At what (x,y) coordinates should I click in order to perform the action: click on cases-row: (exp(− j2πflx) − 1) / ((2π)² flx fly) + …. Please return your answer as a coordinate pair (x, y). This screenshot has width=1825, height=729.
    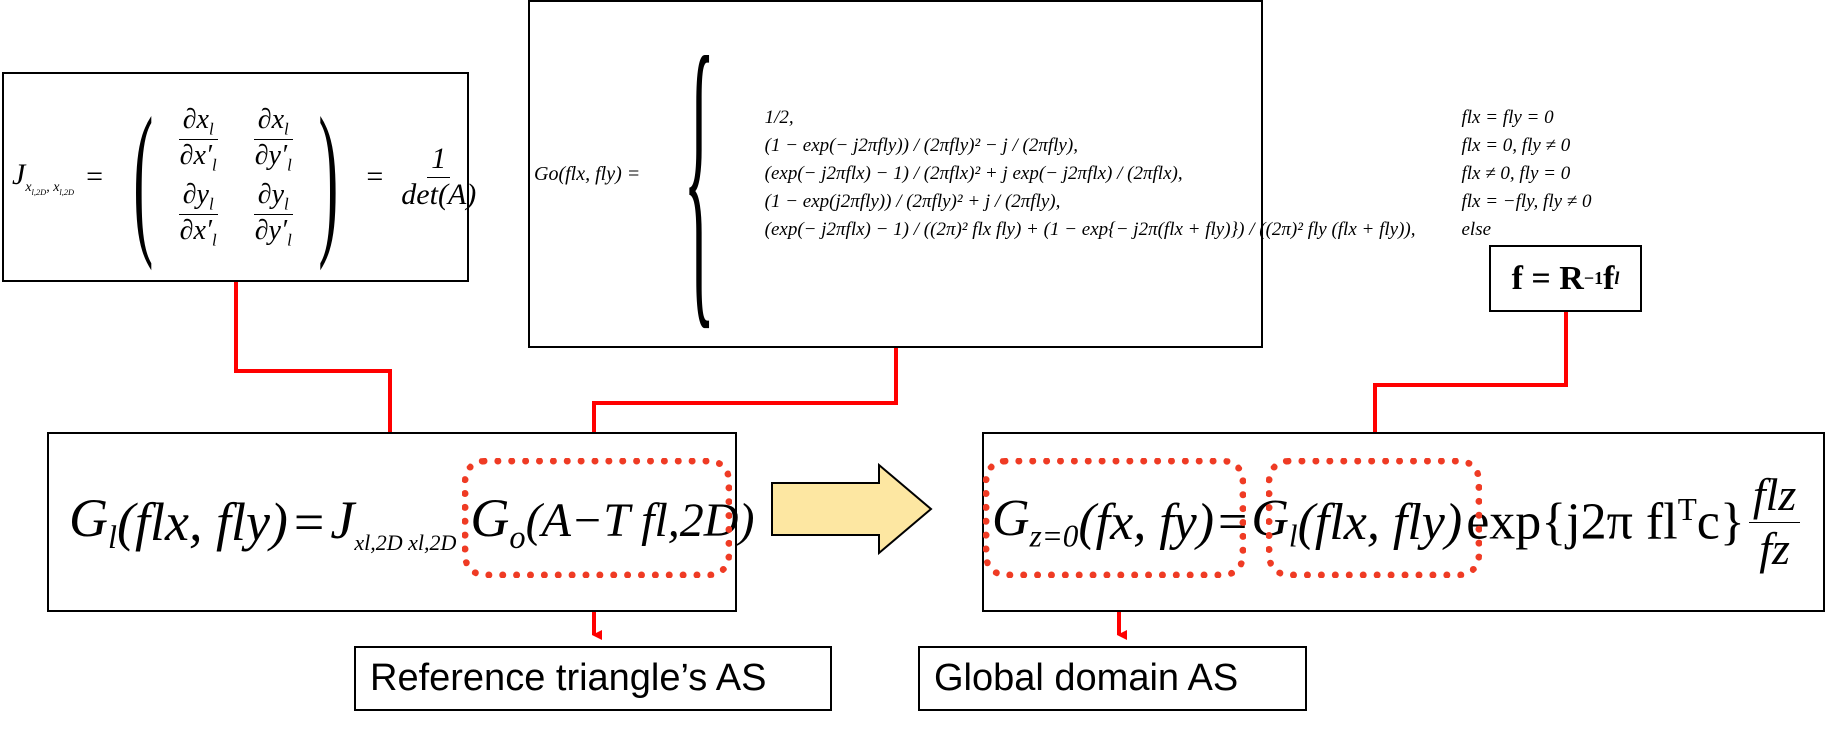
    Looking at the image, I should click on (1178, 230).